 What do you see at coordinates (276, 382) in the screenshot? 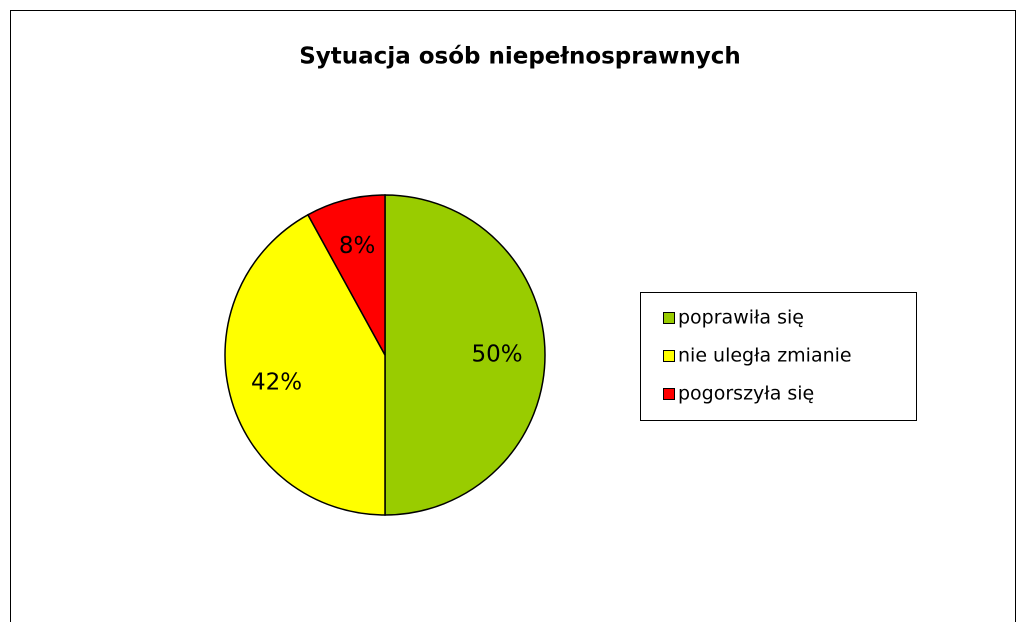
I see `data-label: 42%` at bounding box center [276, 382].